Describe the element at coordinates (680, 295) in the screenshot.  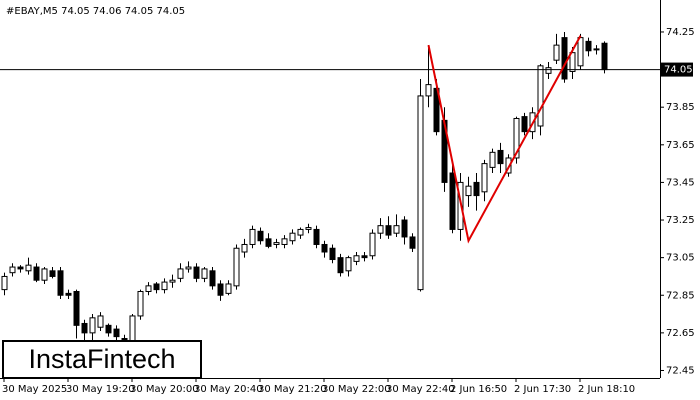
I see `y-tick-label: 72.85` at that location.